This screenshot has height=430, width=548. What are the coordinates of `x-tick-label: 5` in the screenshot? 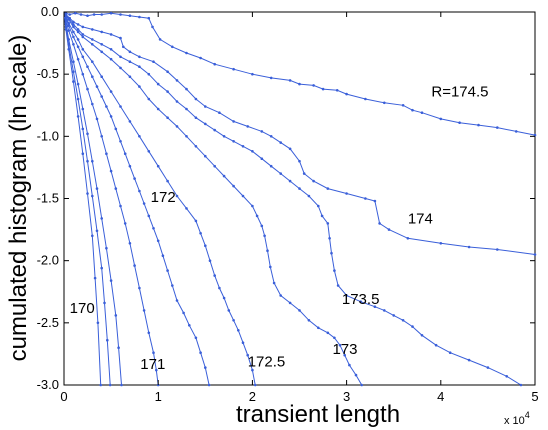 It's located at (534, 396).